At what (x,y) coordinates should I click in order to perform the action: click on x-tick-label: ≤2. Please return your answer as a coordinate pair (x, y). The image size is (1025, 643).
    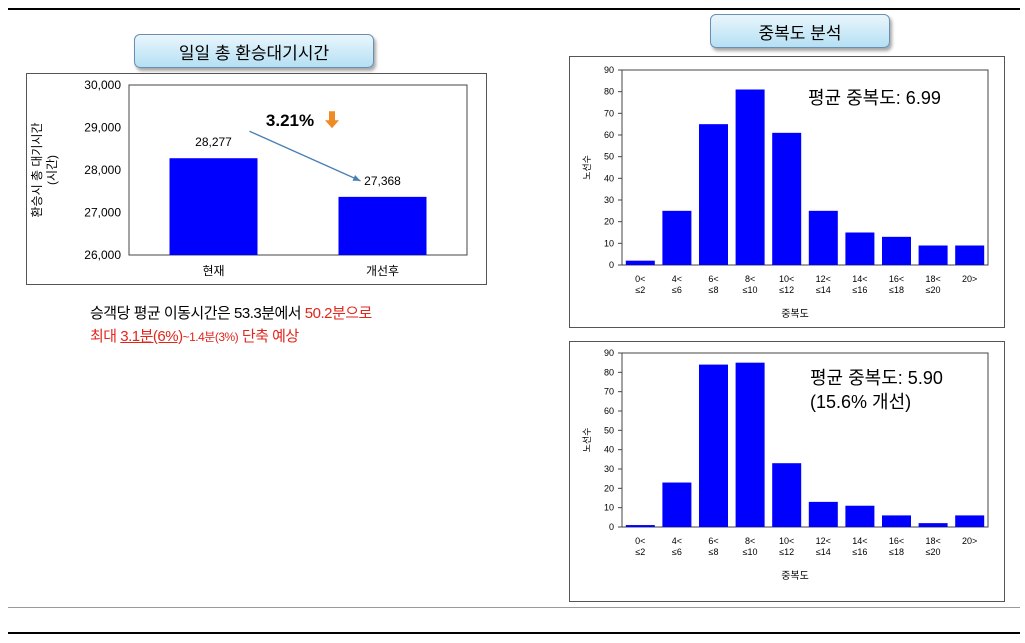
    Looking at the image, I should click on (640, 552).